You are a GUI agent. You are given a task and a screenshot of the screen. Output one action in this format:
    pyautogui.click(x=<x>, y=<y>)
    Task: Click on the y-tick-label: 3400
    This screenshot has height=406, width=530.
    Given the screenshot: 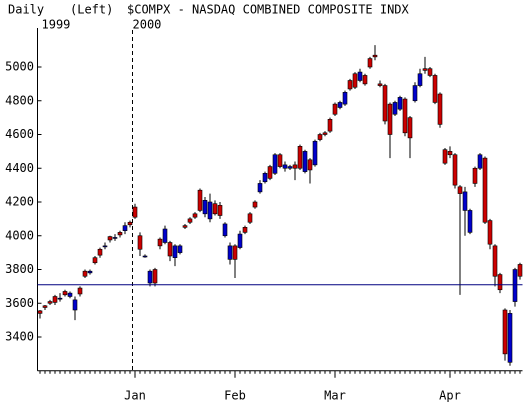 What is the action you would take?
    pyautogui.click(x=19, y=337)
    